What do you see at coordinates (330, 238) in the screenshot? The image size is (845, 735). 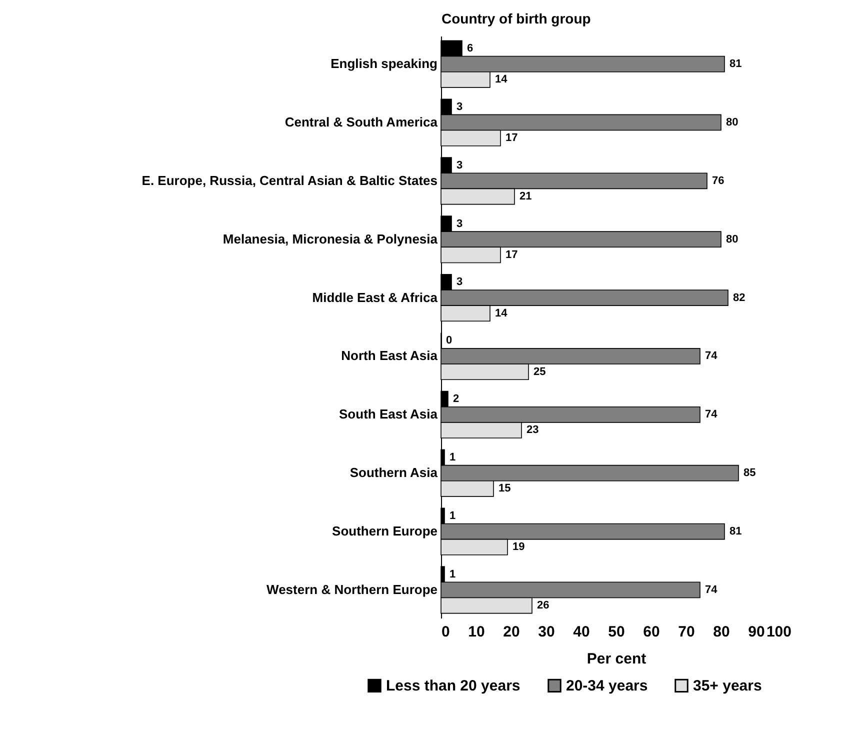 I see `y-tick-label: Melanesia, Micronesia & Polynesia` at bounding box center [330, 238].